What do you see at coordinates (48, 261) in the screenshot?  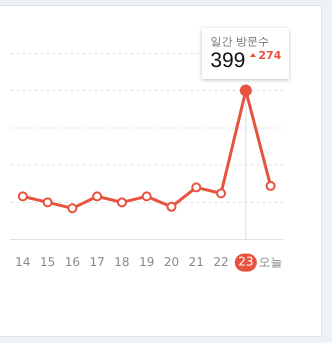 I see `x-tick-label: 15` at bounding box center [48, 261].